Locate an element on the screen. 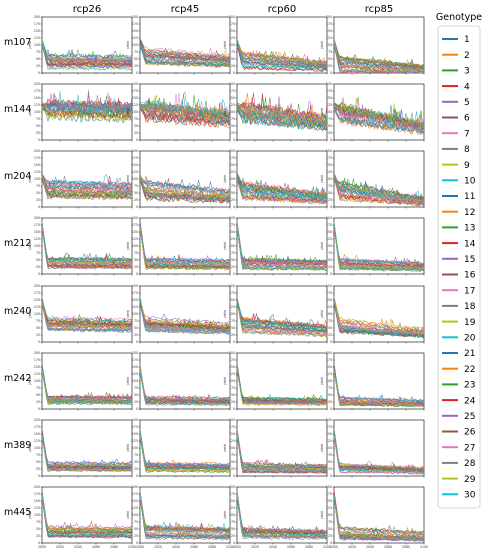  panel-m212-rcp26: 0 25 50 75 100 125 150 175 200 yield is located at coordinates (80, 246).